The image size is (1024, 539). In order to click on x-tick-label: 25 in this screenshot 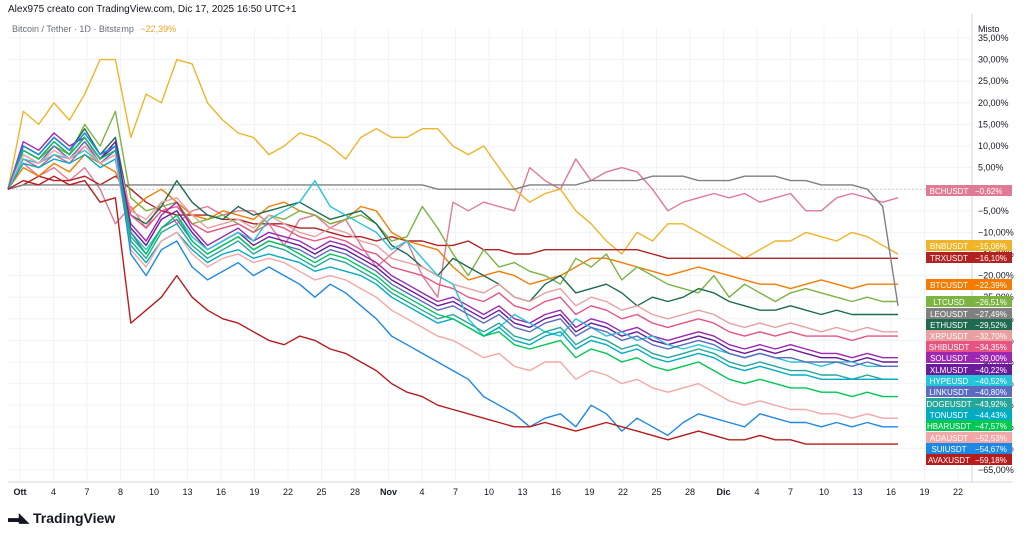, I will do `click(321, 492)`.